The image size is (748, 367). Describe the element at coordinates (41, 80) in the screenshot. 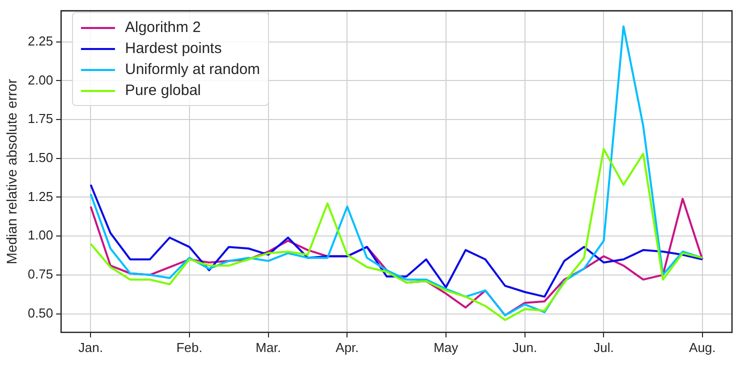

I see `y-tick-label: 2.00` at that location.